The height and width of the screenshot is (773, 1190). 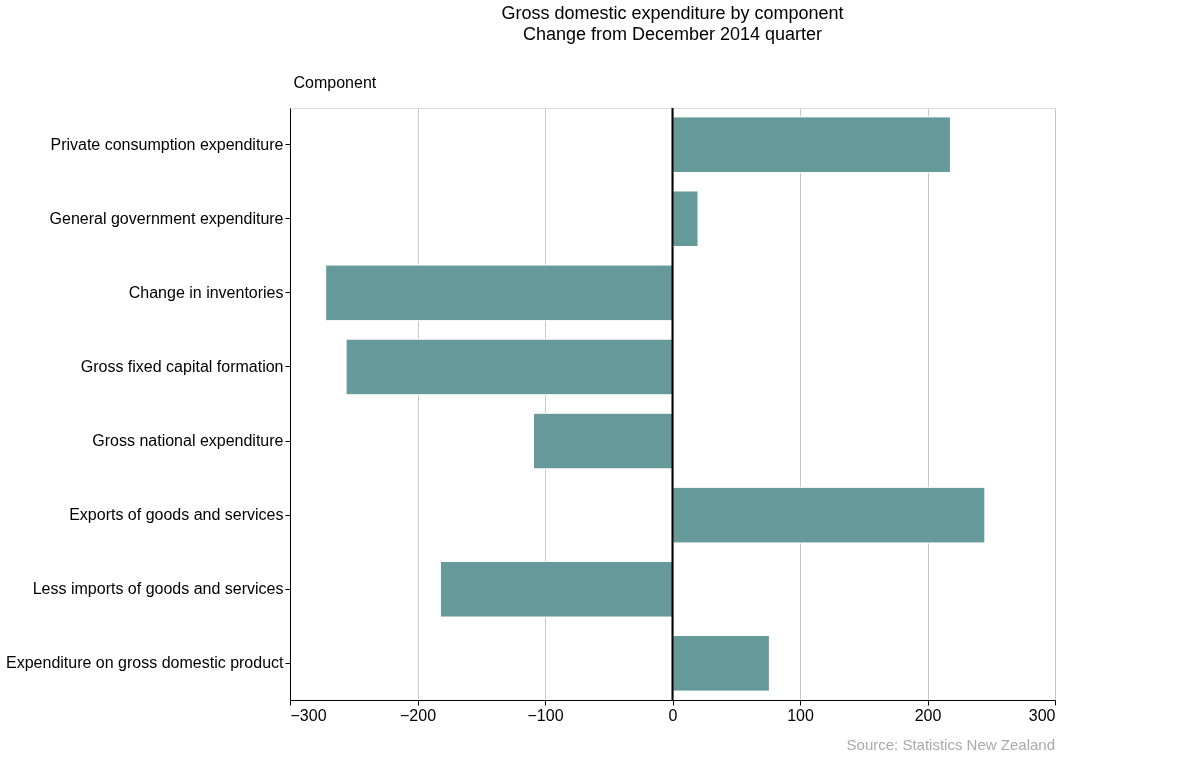 I want to click on y-tick-label: Exports of goods and services, so click(x=176, y=515).